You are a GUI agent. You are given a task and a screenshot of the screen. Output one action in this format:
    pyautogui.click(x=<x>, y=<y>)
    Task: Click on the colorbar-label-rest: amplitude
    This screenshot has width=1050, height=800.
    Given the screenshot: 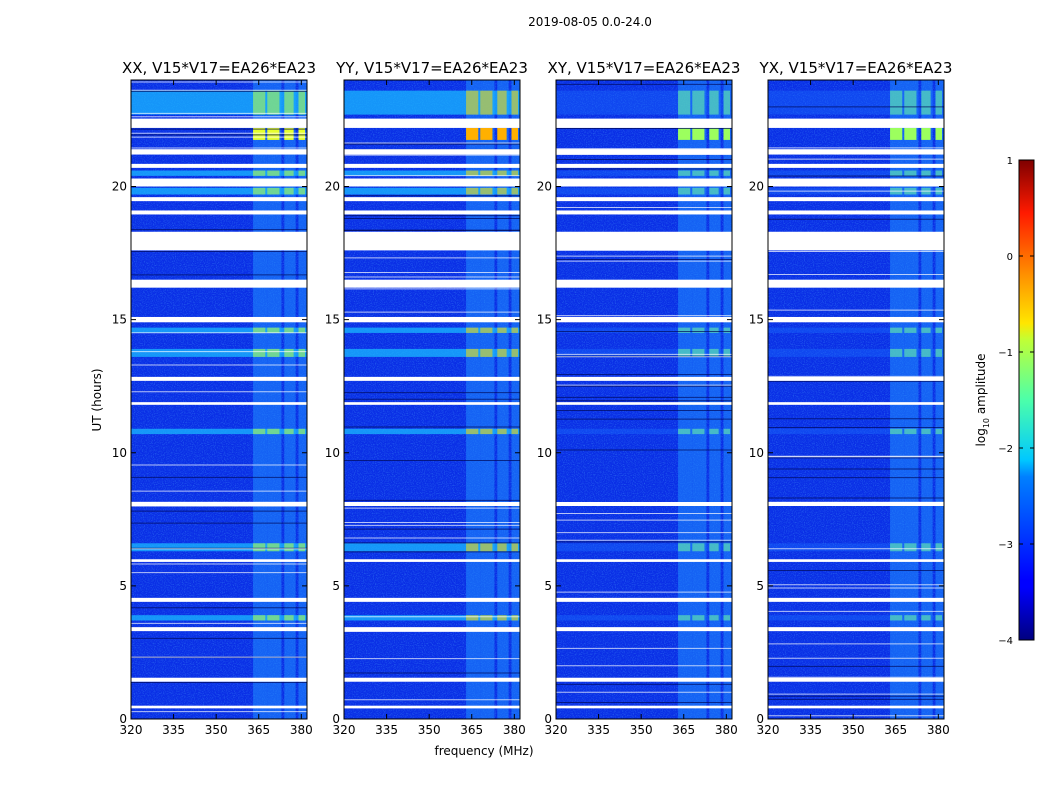 What is the action you would take?
    pyautogui.click(x=981, y=386)
    